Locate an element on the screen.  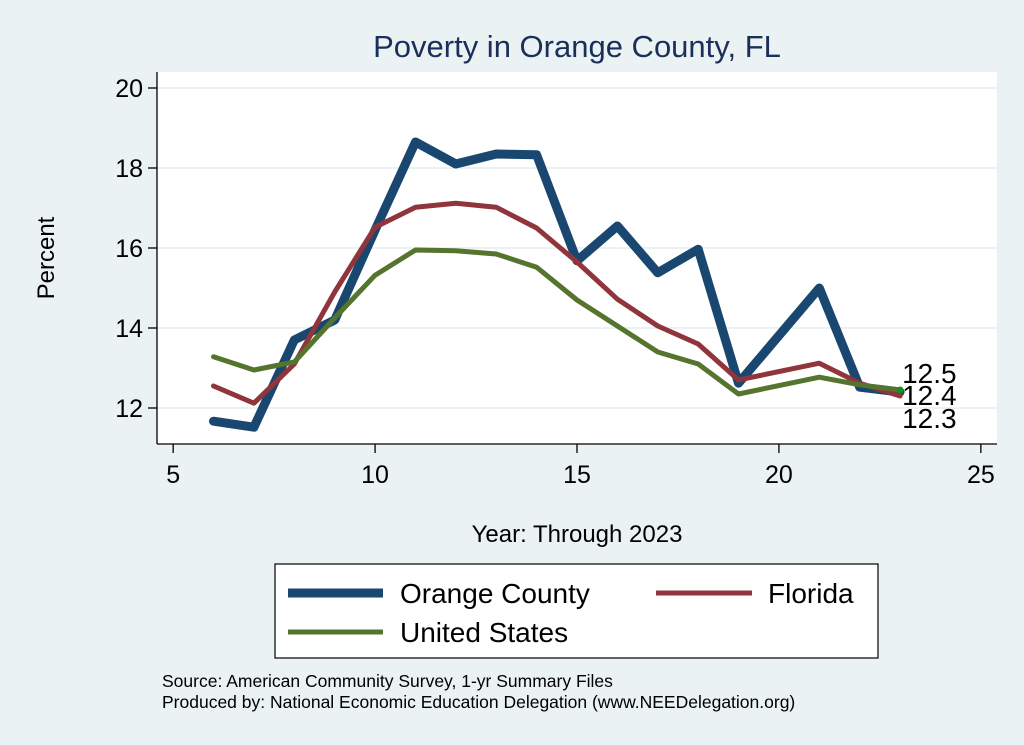
x-axis-title: Year: Through 2023 is located at coordinates (577, 534).